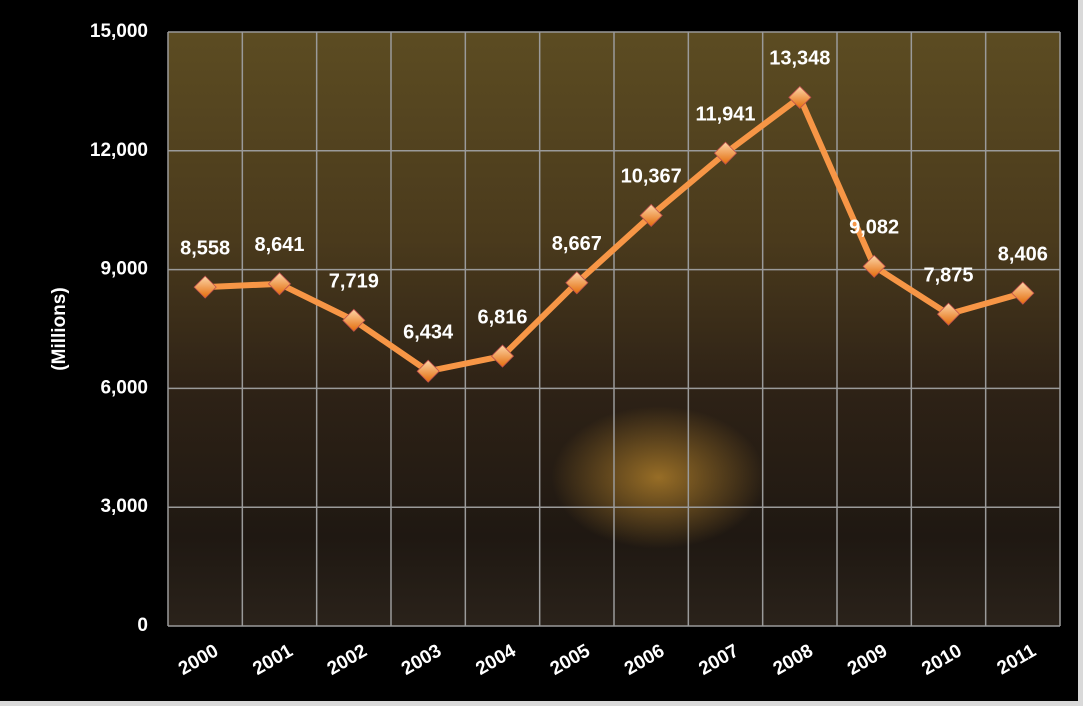  Describe the element at coordinates (119, 31) in the screenshot. I see `y-tick-label: 15,000` at that location.